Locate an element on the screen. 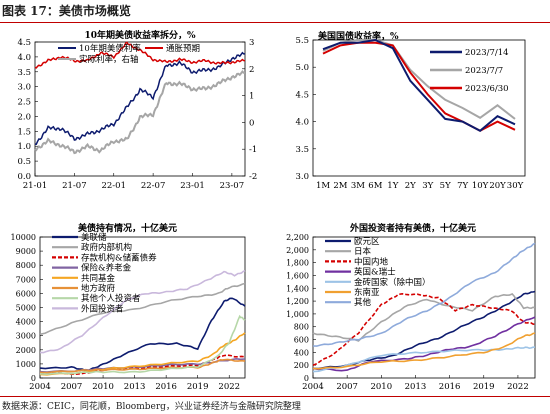  legend-label: 其他 is located at coordinates (363, 302).